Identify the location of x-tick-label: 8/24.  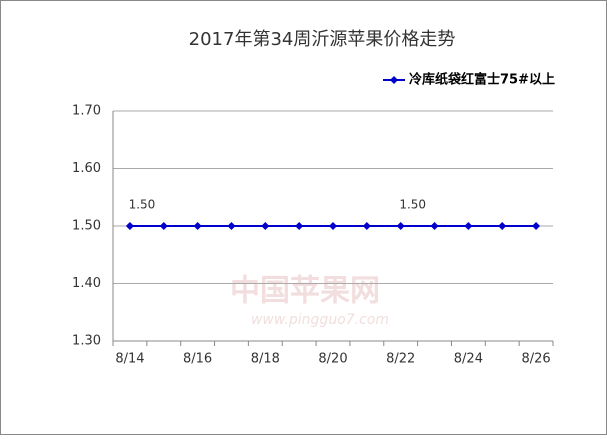
(468, 359).